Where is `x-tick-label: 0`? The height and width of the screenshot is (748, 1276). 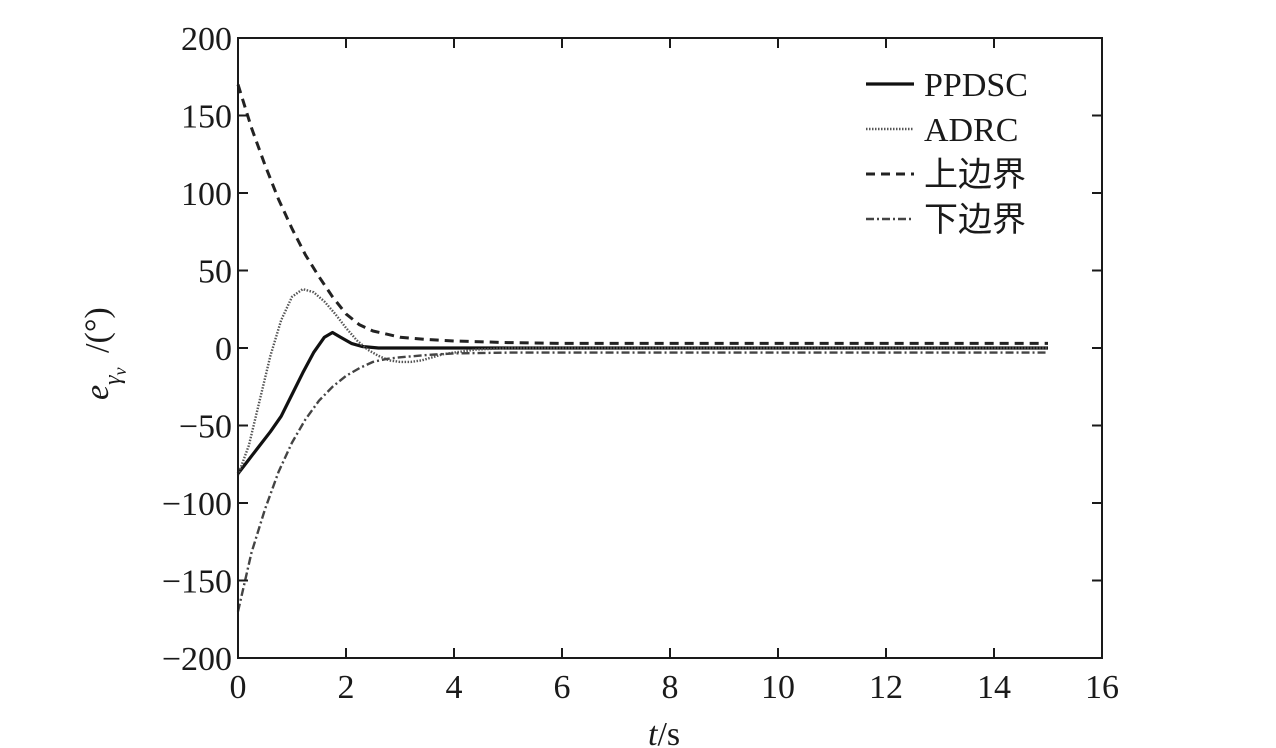
x-tick-label: 0 is located at coordinates (238, 687).